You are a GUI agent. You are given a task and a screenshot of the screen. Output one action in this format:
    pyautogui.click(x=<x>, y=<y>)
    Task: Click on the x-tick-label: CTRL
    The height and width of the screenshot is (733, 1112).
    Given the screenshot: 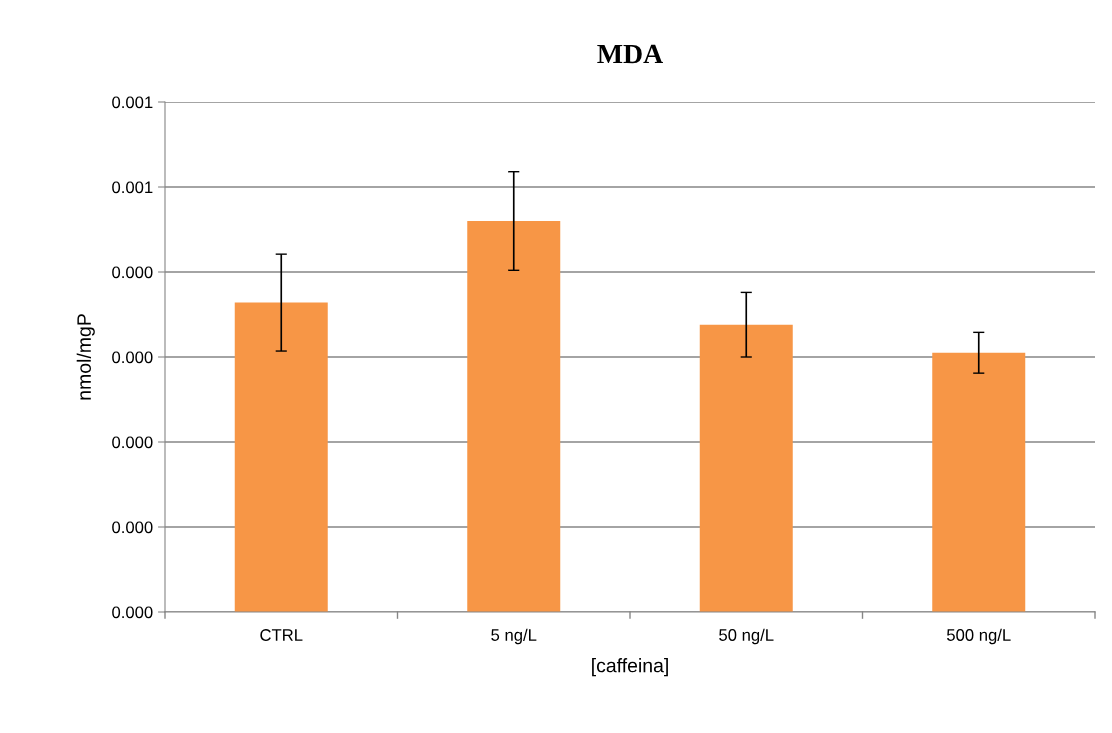 What is the action you would take?
    pyautogui.click(x=281, y=635)
    